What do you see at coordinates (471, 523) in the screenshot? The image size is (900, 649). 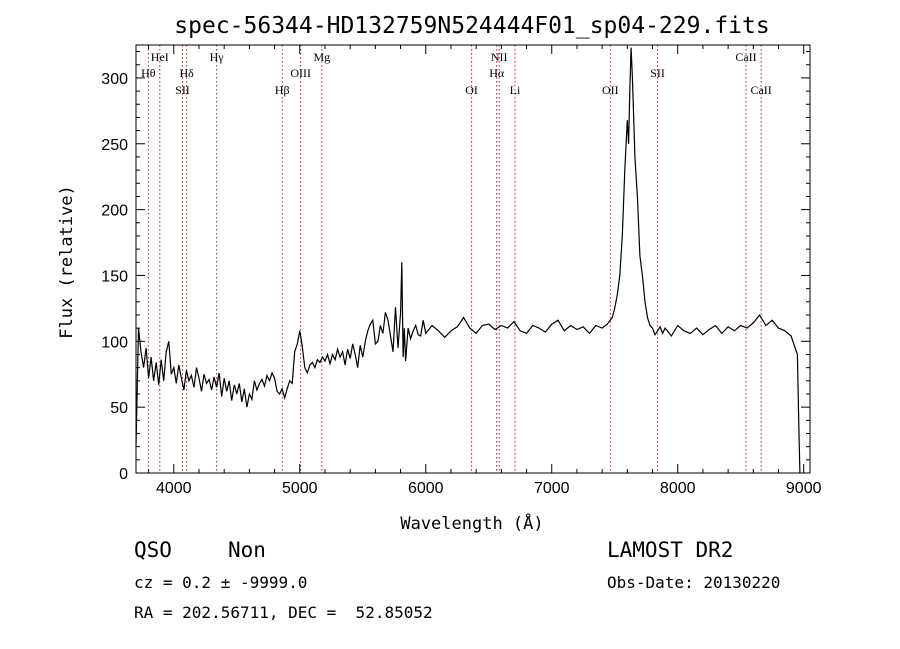 I see `x-axis-label: Wavelength (Å)` at bounding box center [471, 523].